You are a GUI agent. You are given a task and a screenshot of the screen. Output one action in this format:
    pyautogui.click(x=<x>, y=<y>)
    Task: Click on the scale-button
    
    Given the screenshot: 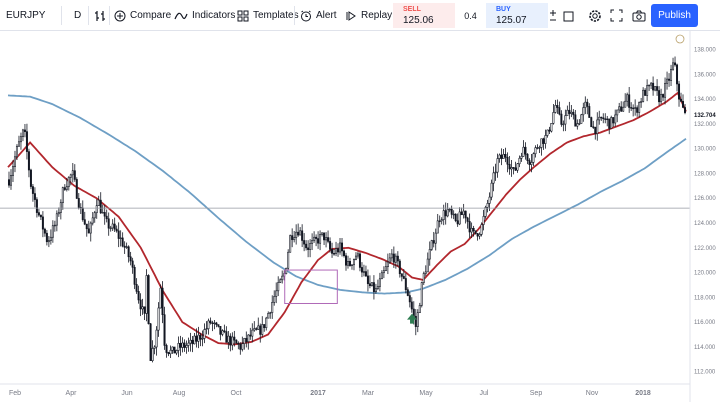 What is the action you would take?
    pyautogui.click(x=569, y=15)
    